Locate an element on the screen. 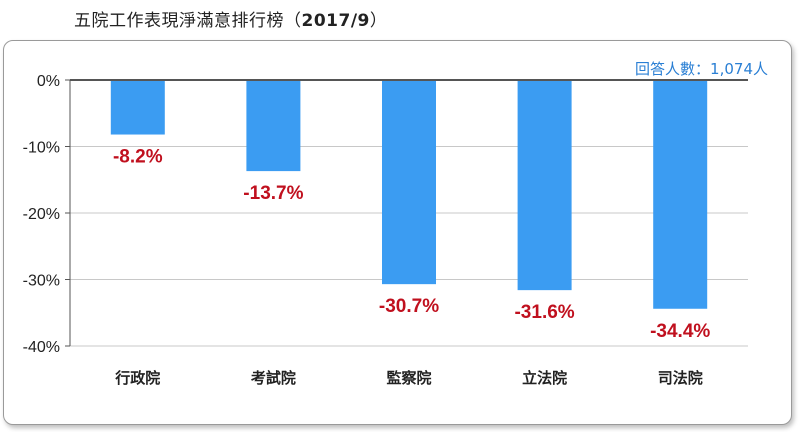 This screenshot has height=432, width=800. page-title-date: 2017/9 is located at coordinates (335, 21).